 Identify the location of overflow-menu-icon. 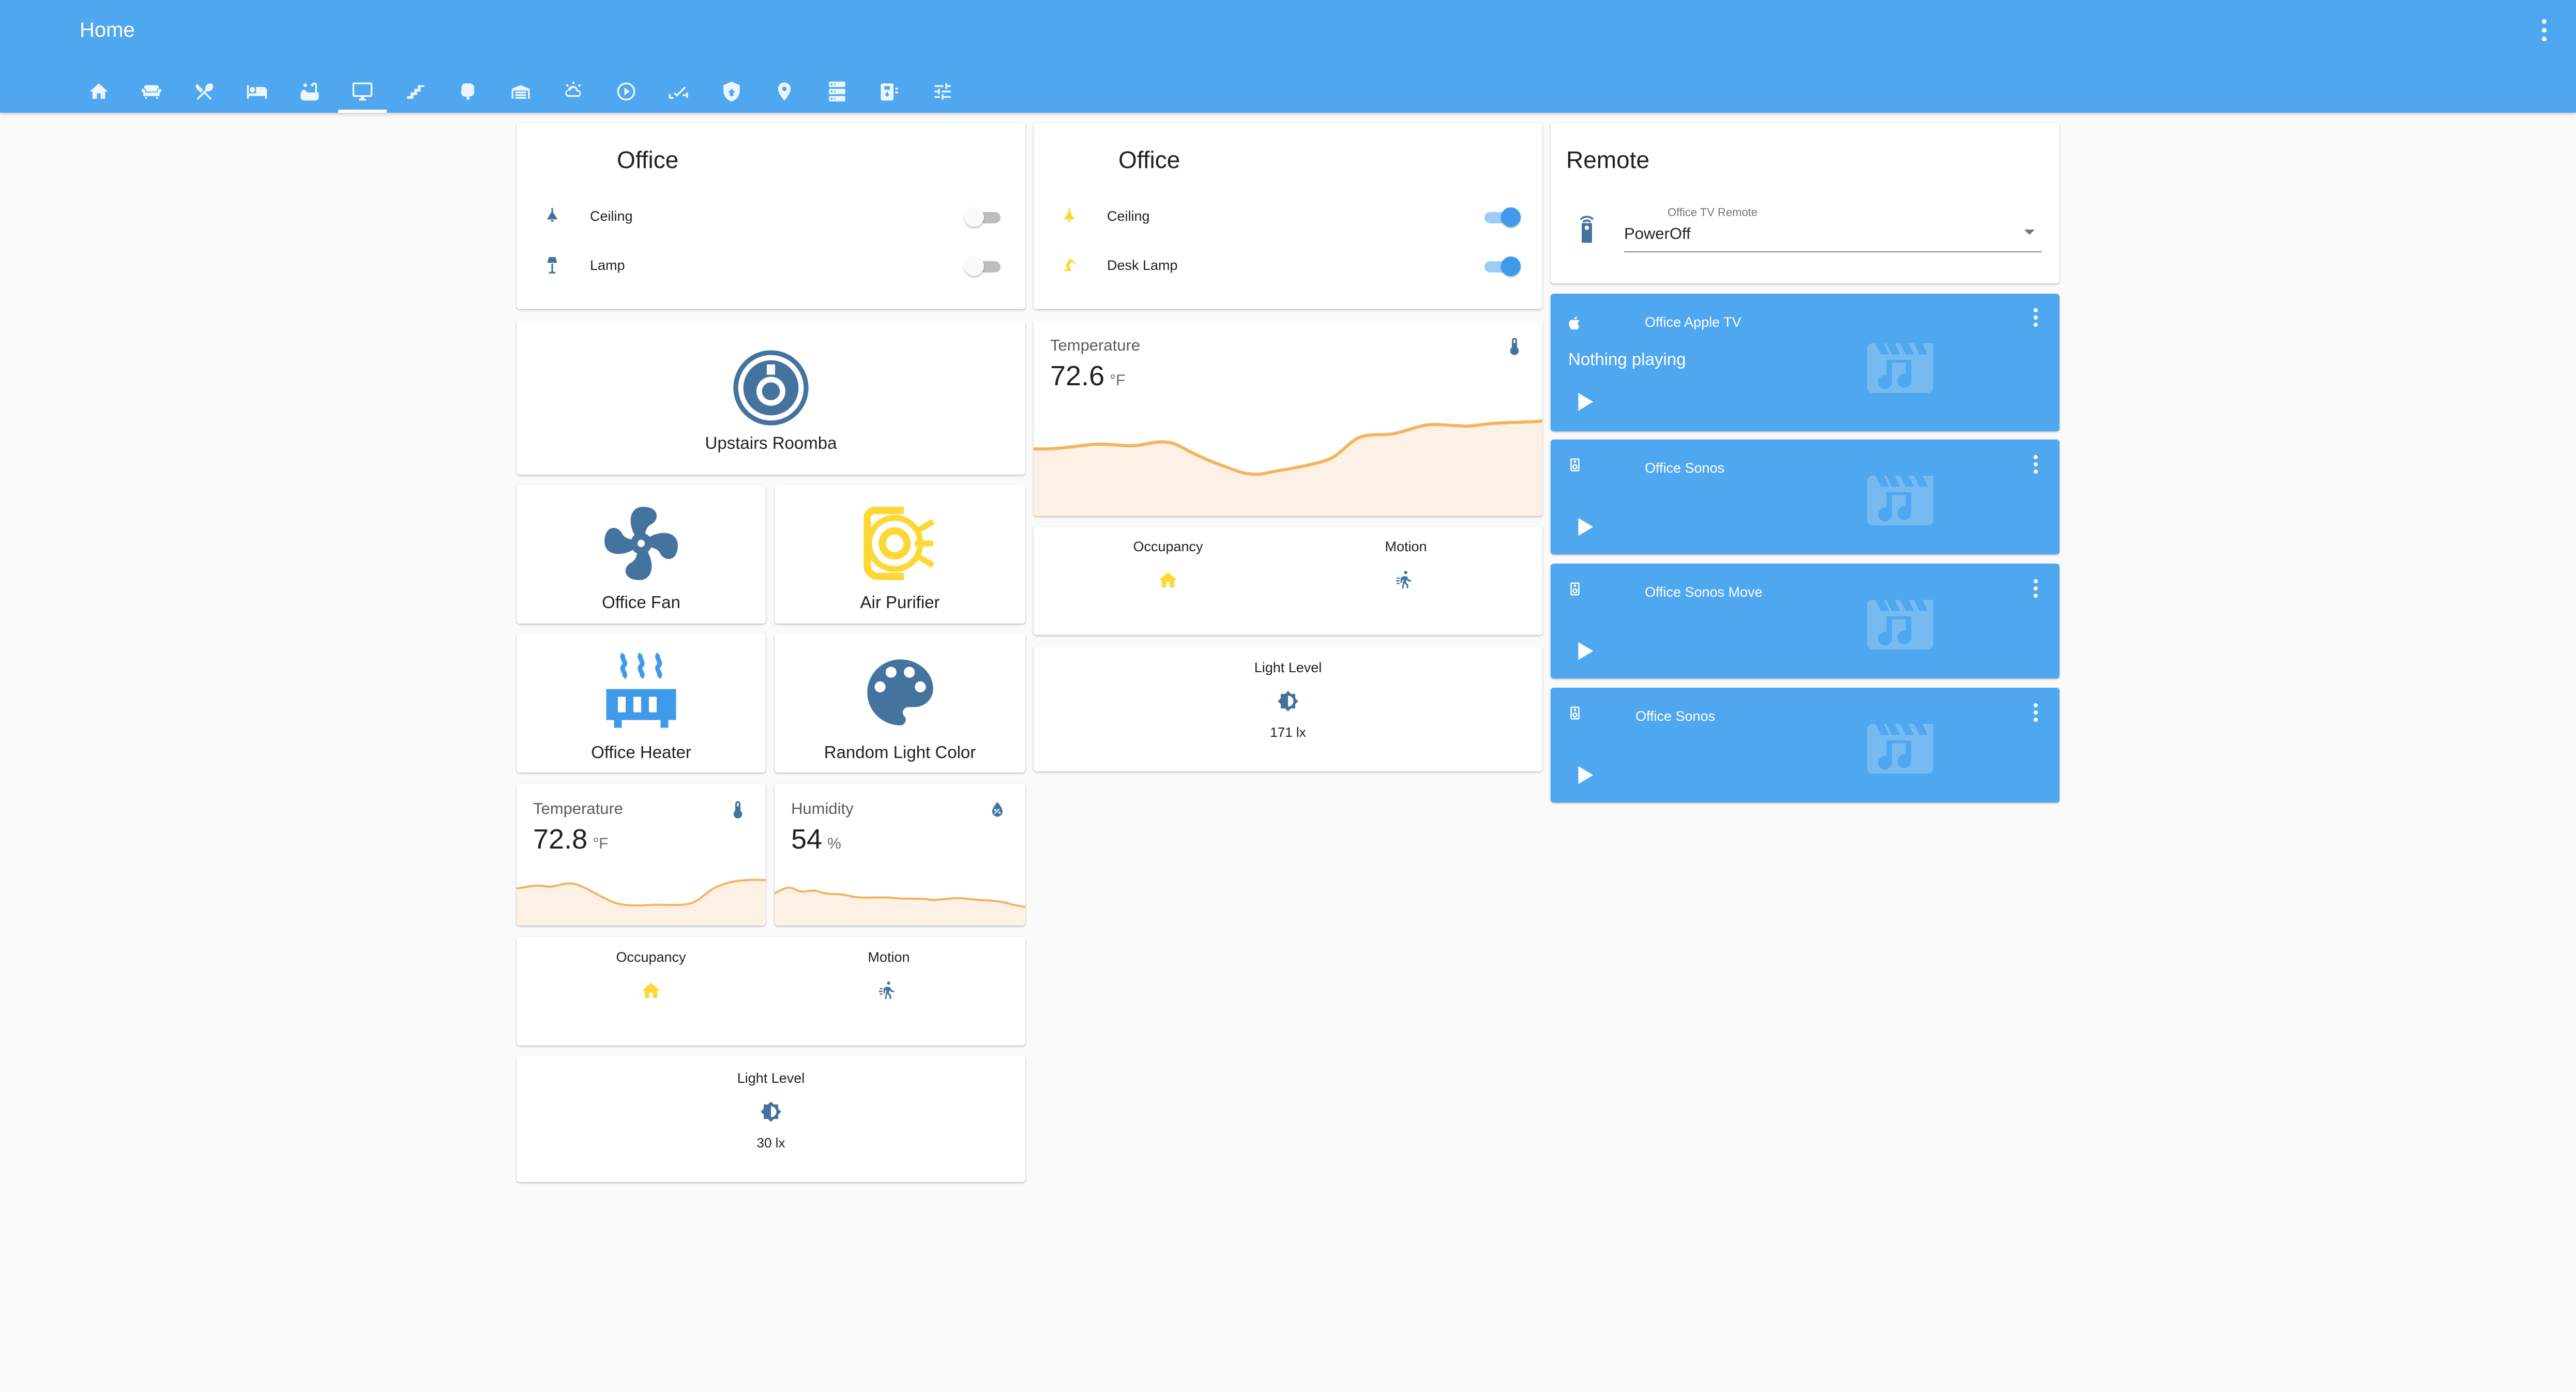
(2544, 30).